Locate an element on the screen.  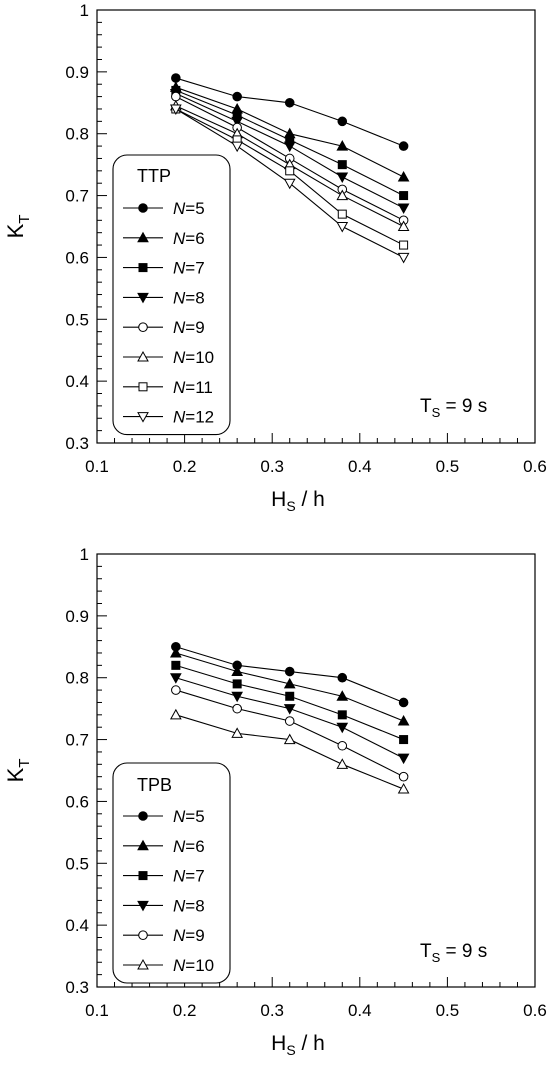
y-tick-label: 0.4 is located at coordinates (77, 925).